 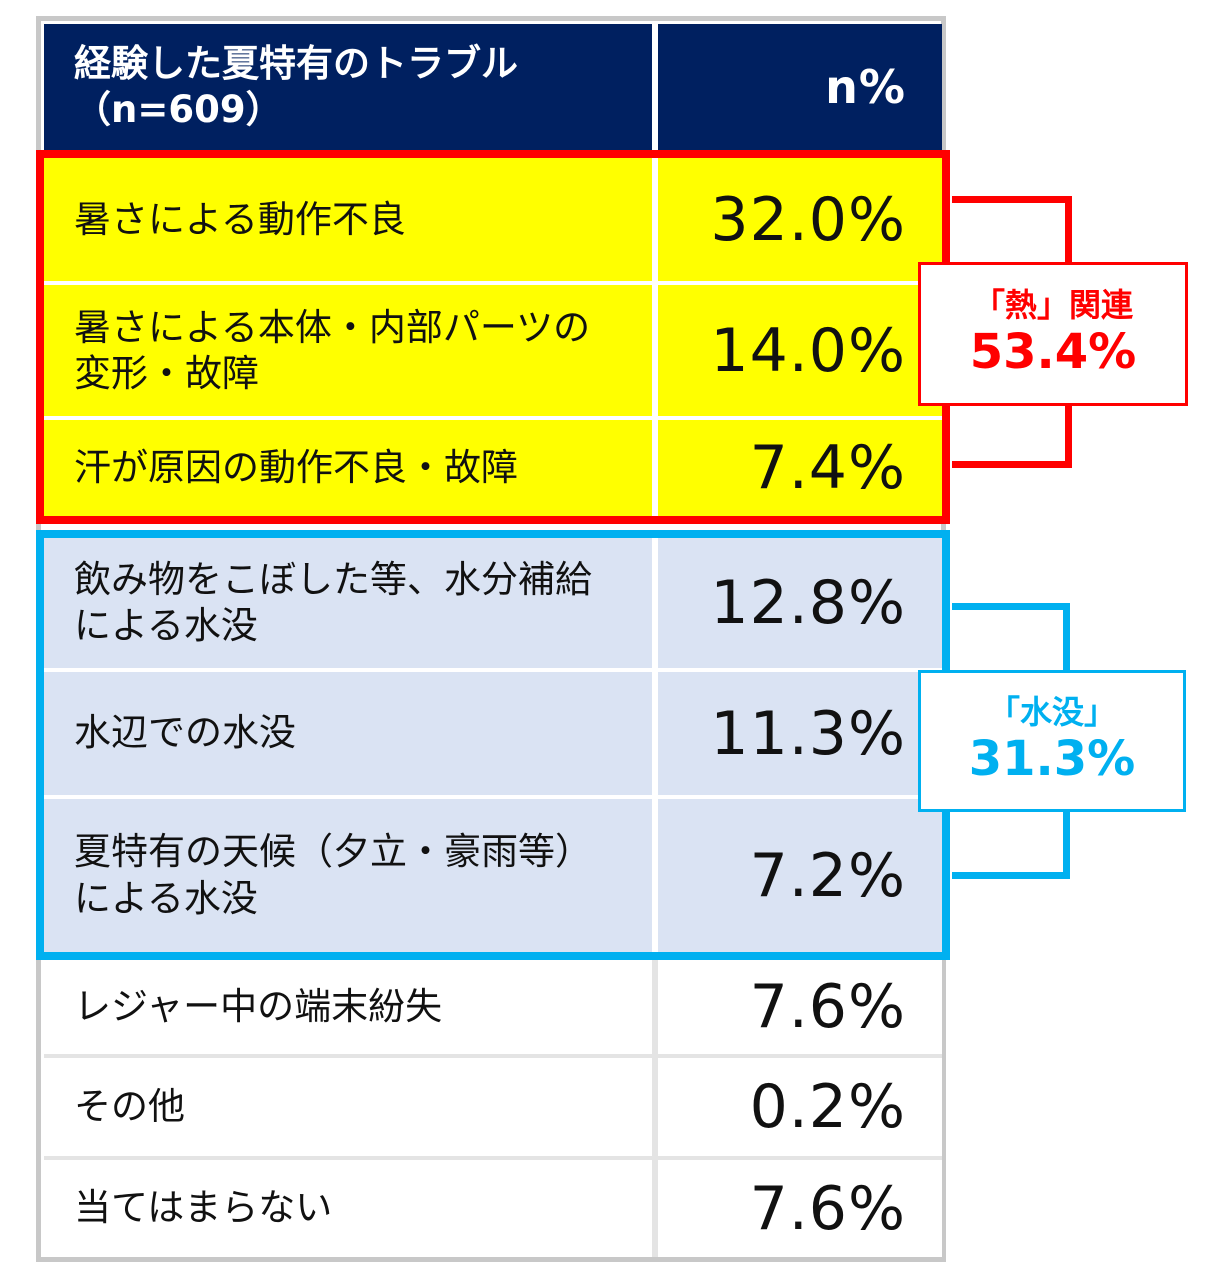 What do you see at coordinates (827, 468) in the screenshot?
I see `row-value: 7.4%` at bounding box center [827, 468].